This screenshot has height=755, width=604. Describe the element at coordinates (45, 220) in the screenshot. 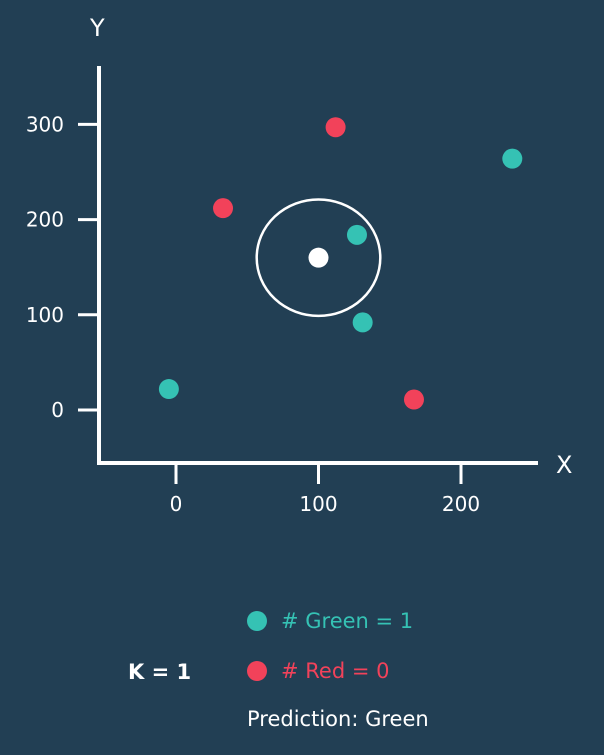

I see `y-tick-label: 200` at that location.